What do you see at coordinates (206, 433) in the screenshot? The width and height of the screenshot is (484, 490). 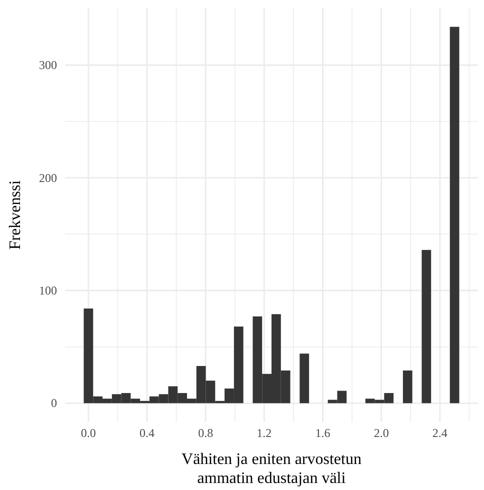 I see `x-tick-label: 0.8` at bounding box center [206, 433].